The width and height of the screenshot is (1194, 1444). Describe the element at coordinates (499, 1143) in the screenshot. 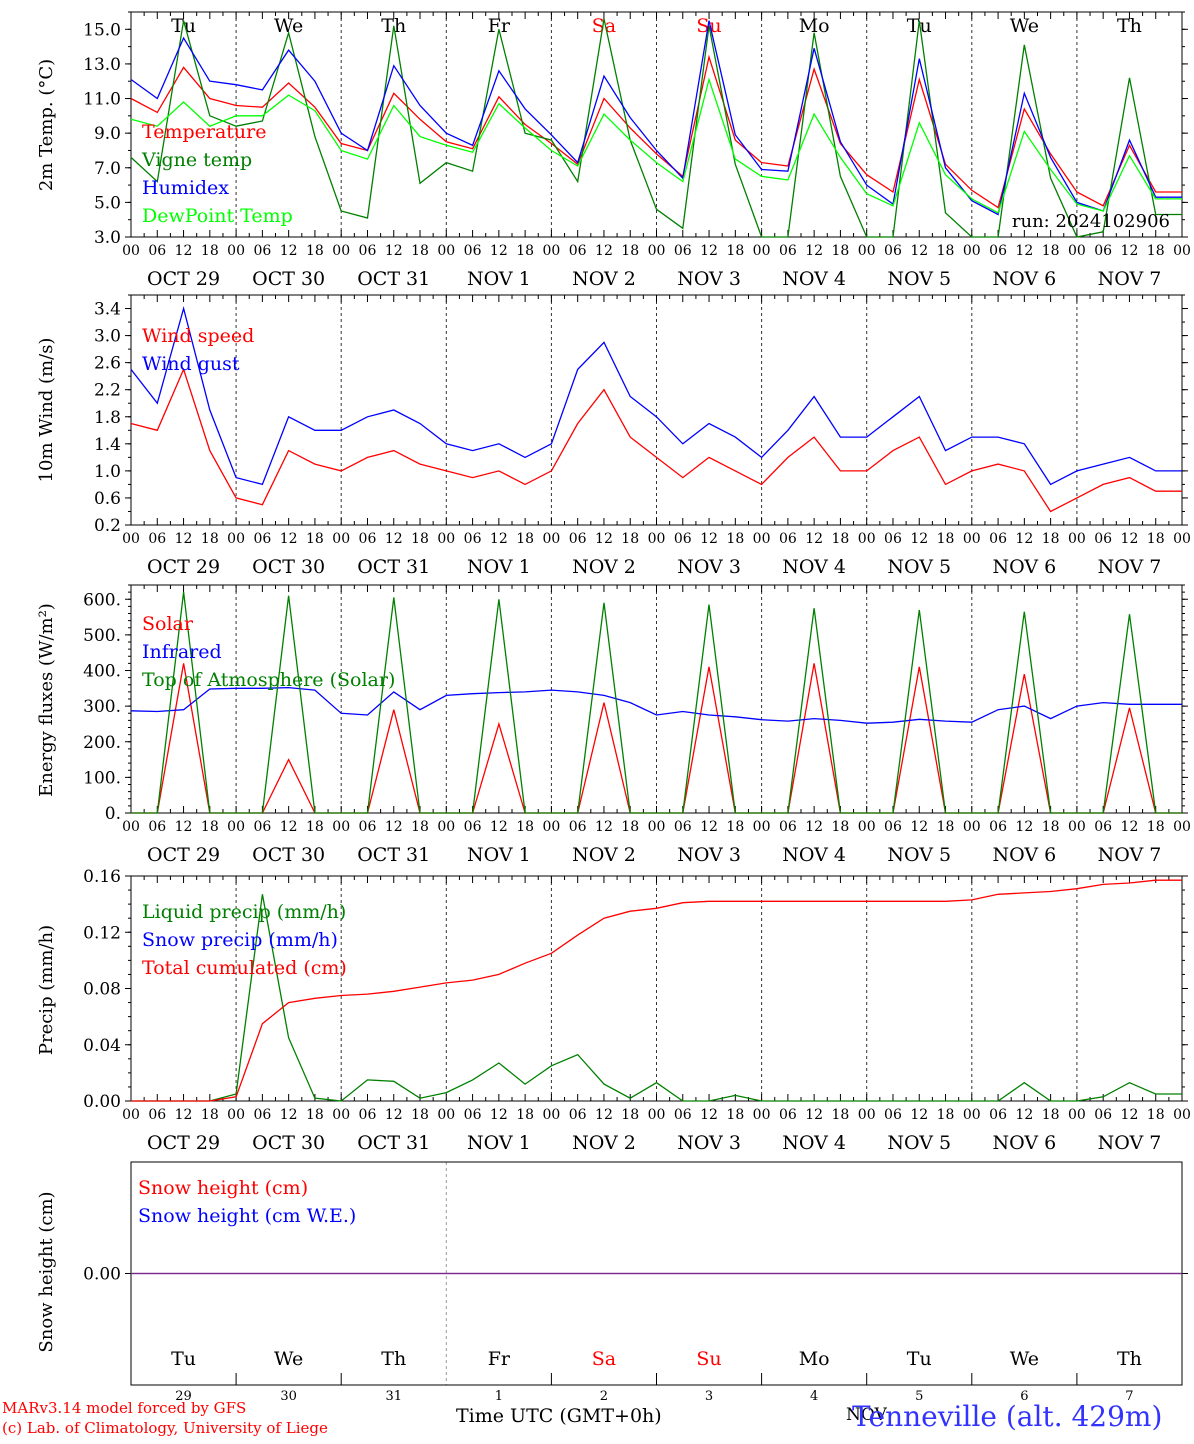

I see `date-label: NOV 1` at that location.